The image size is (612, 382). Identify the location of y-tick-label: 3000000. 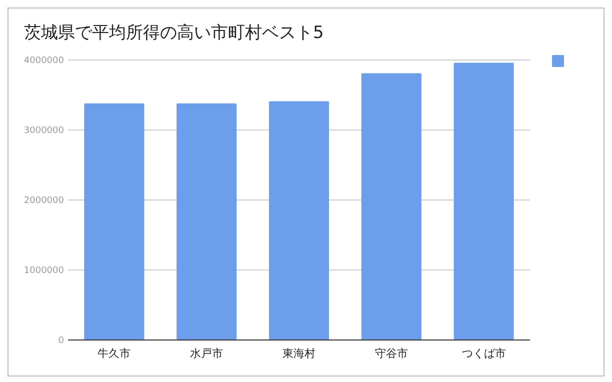
(44, 131).